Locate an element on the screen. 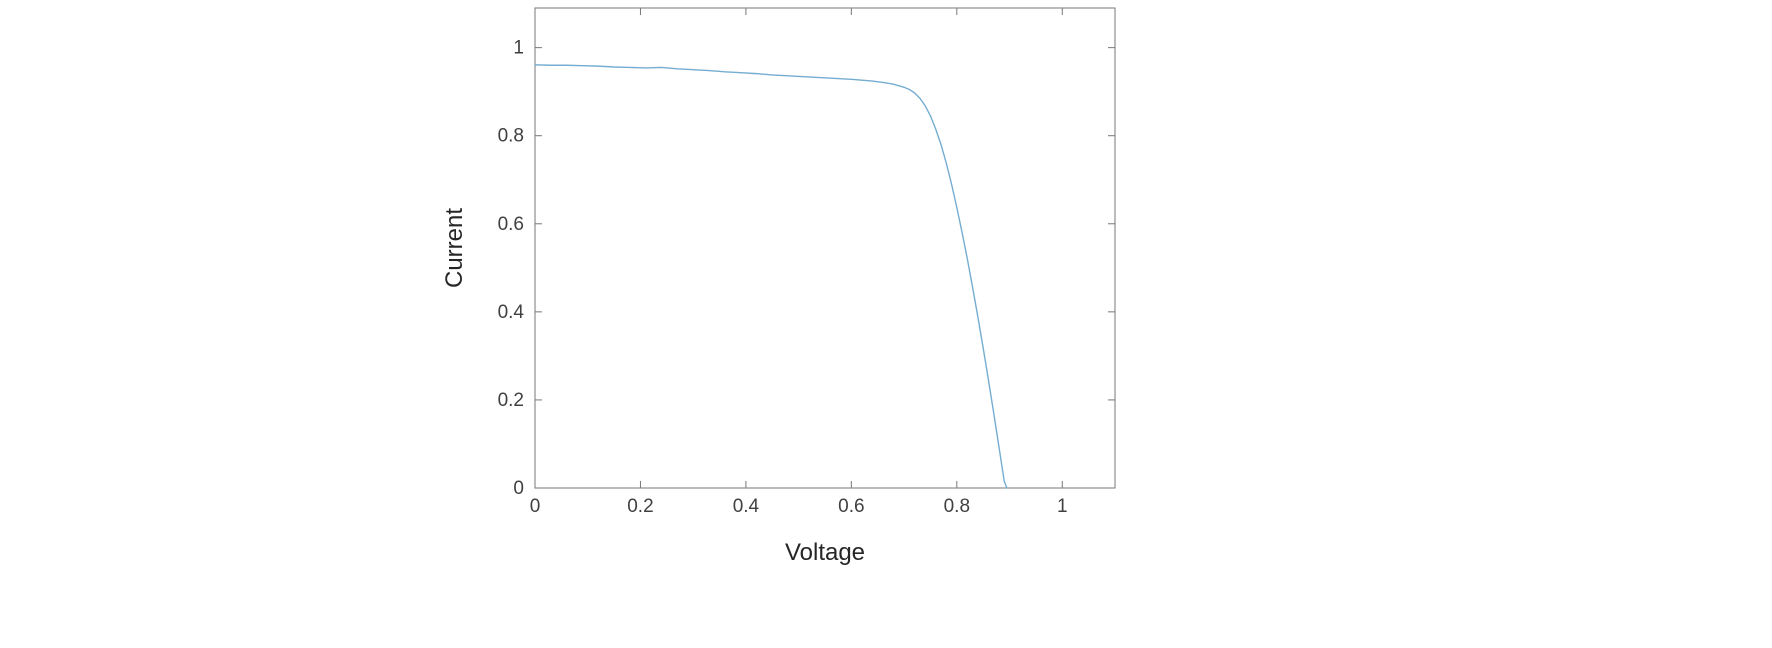 The height and width of the screenshot is (648, 1772). y-axis-label: Current is located at coordinates (454, 248).